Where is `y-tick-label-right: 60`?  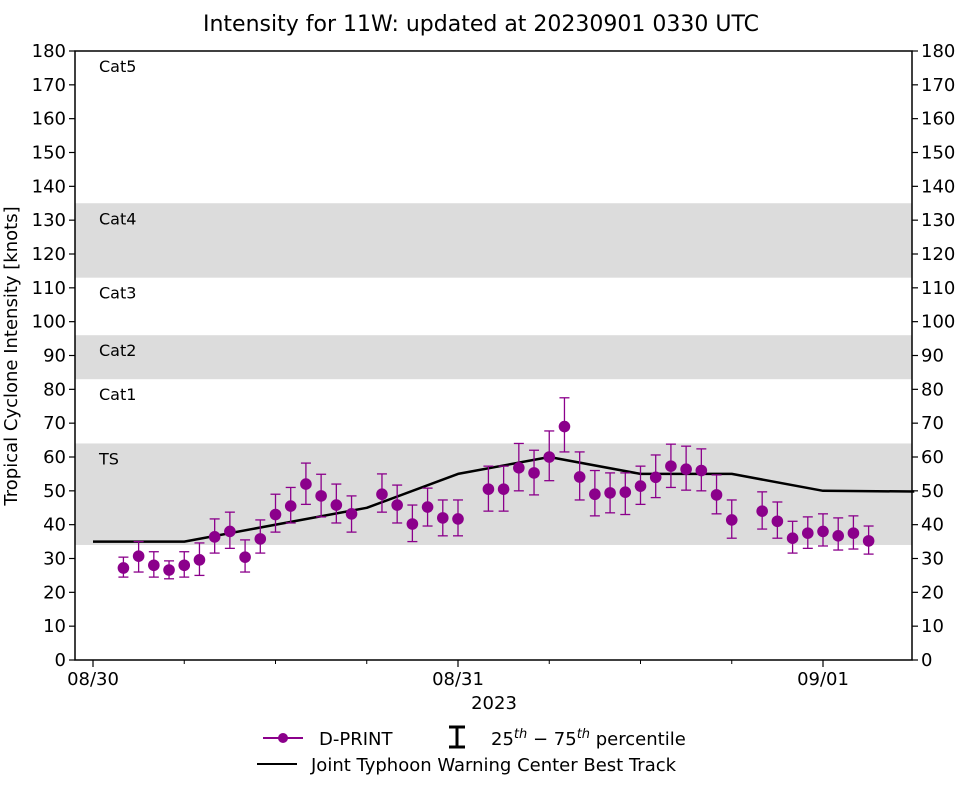 y-tick-label-right: 60 is located at coordinates (932, 457).